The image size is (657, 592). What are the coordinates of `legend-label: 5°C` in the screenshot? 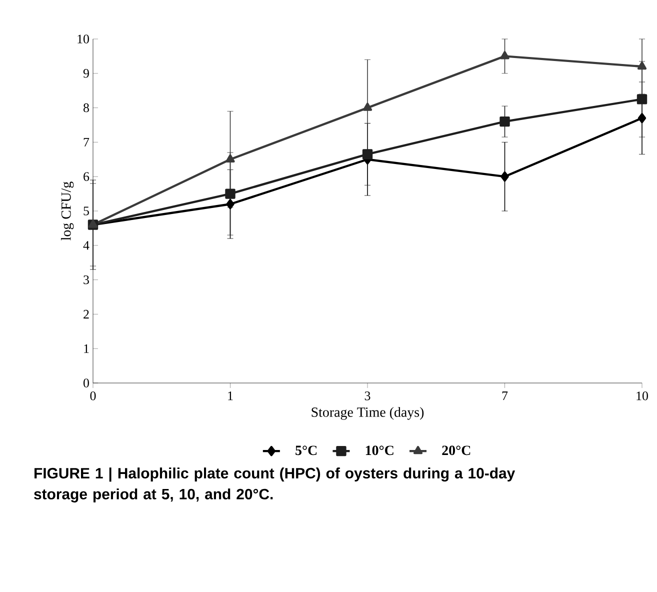 It's located at (306, 451).